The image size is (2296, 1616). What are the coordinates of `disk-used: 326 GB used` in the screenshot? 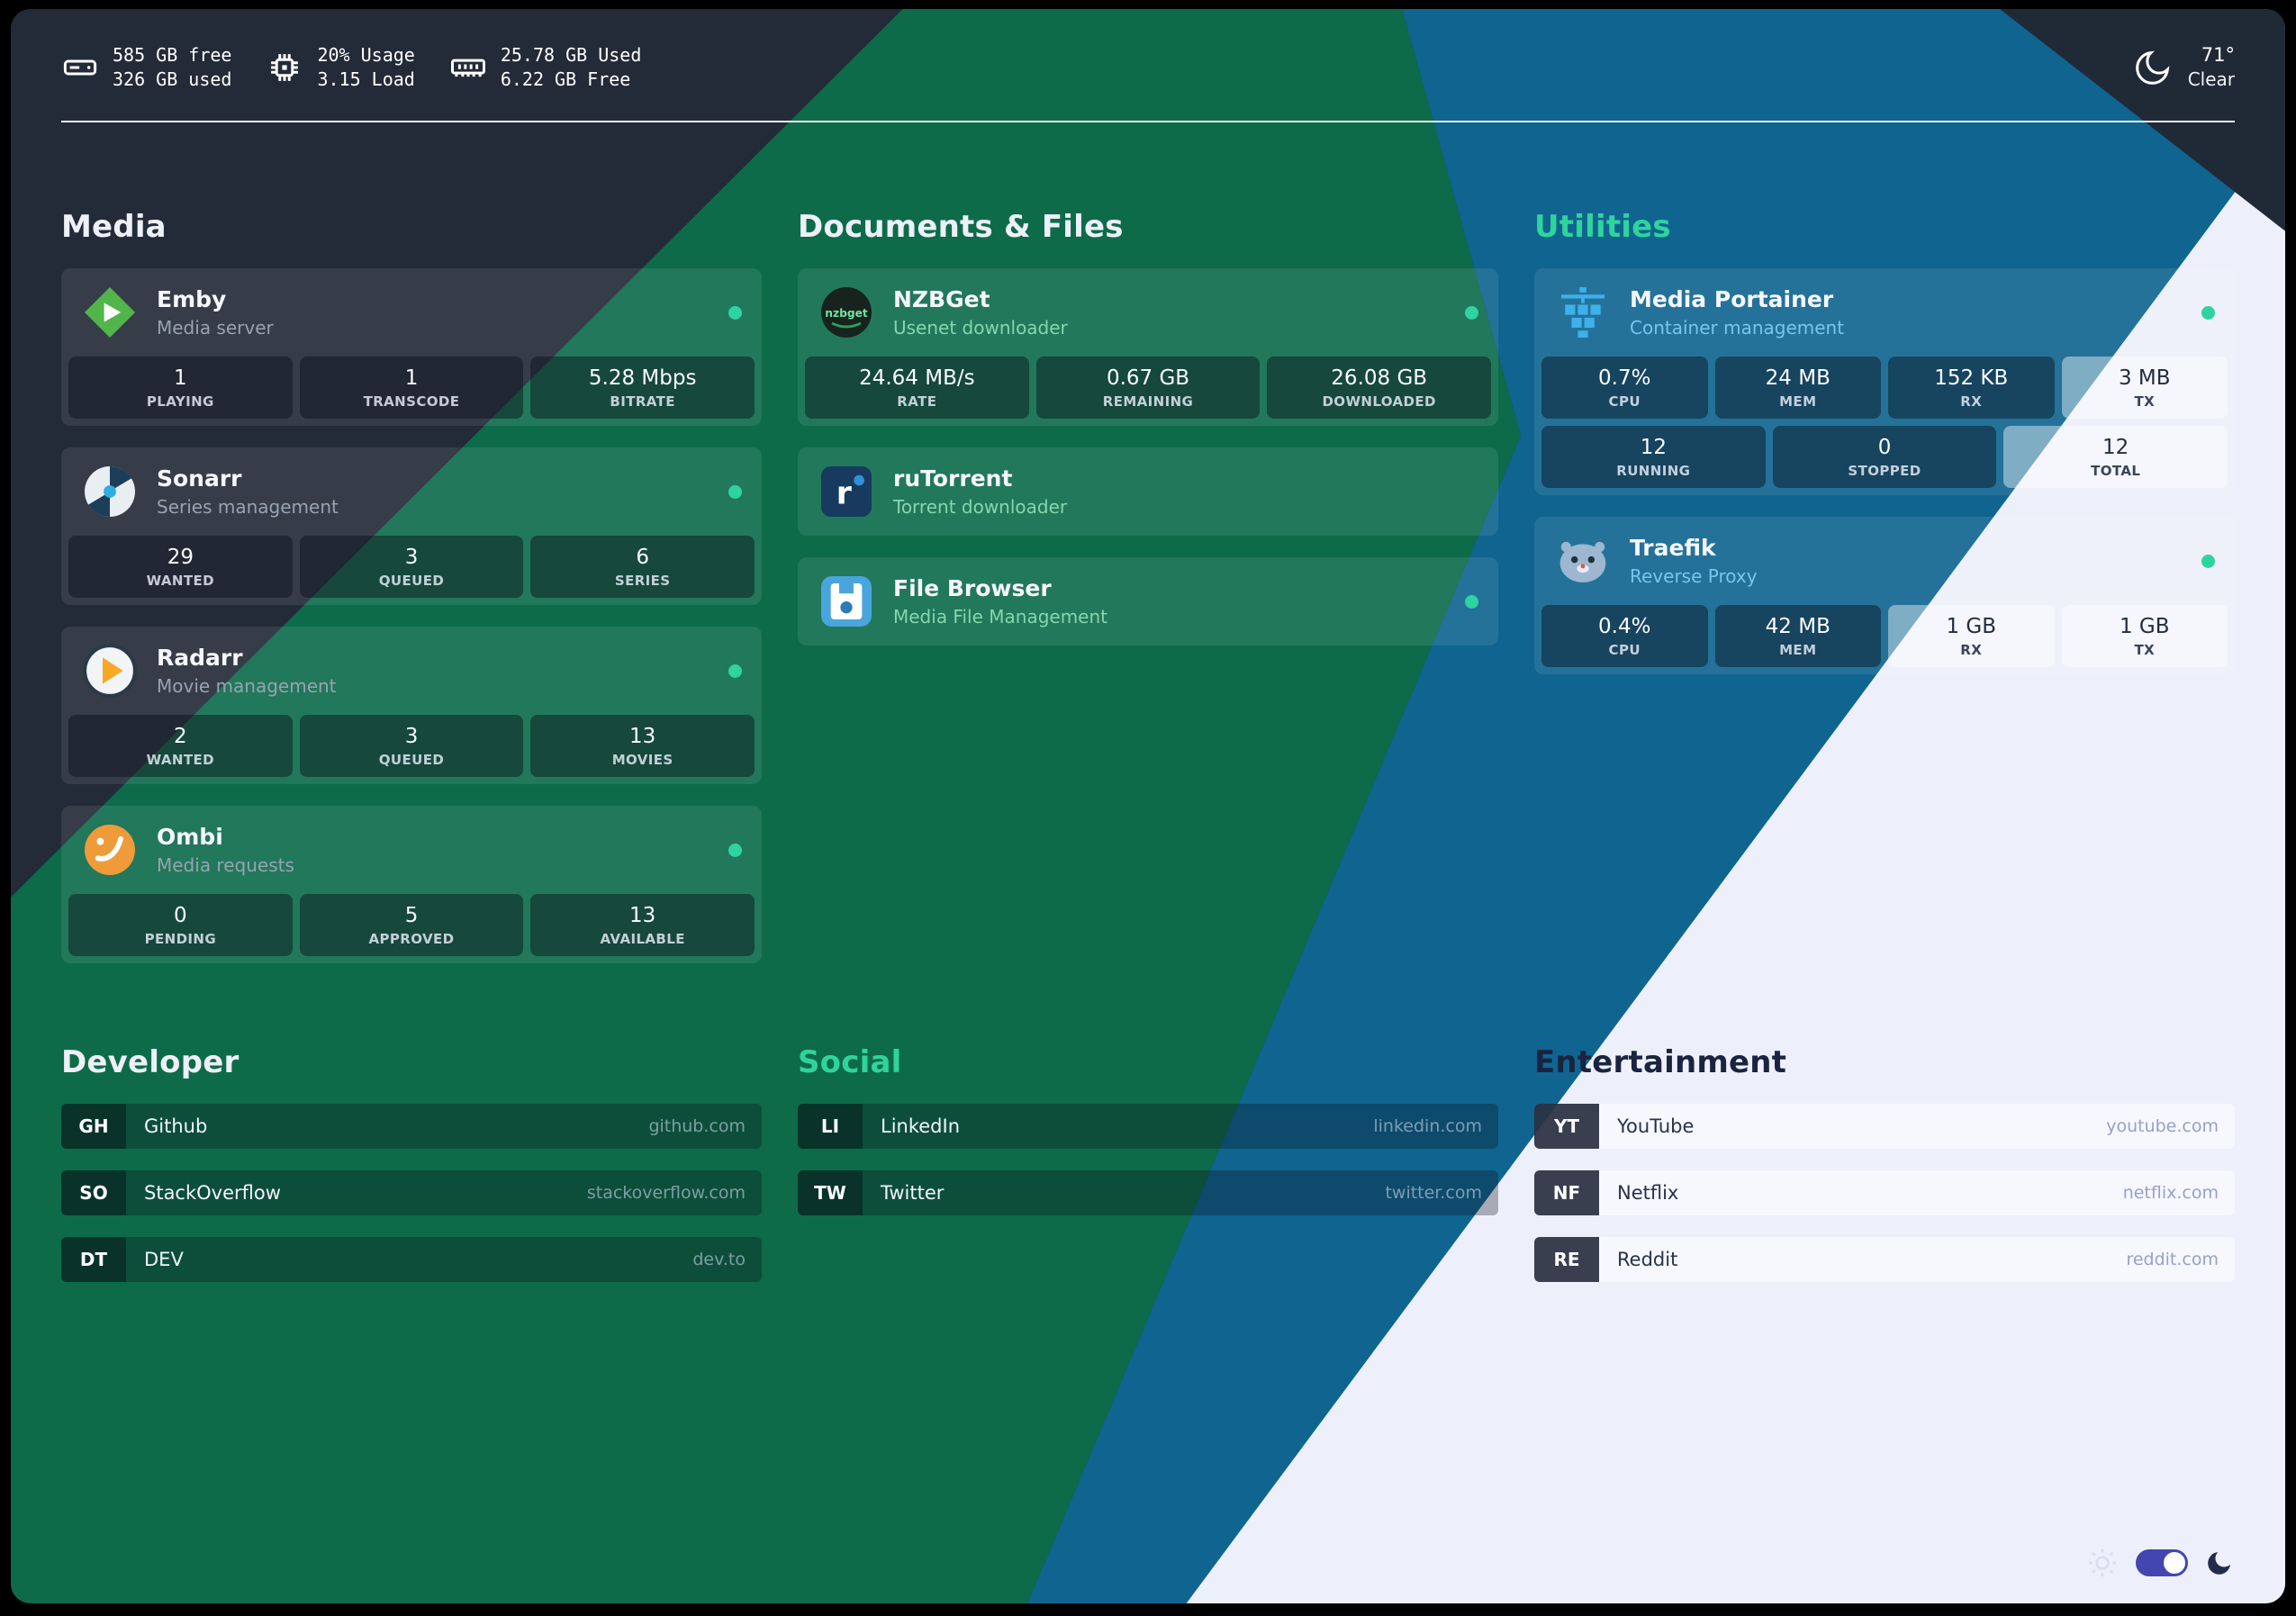 It's located at (172, 79).